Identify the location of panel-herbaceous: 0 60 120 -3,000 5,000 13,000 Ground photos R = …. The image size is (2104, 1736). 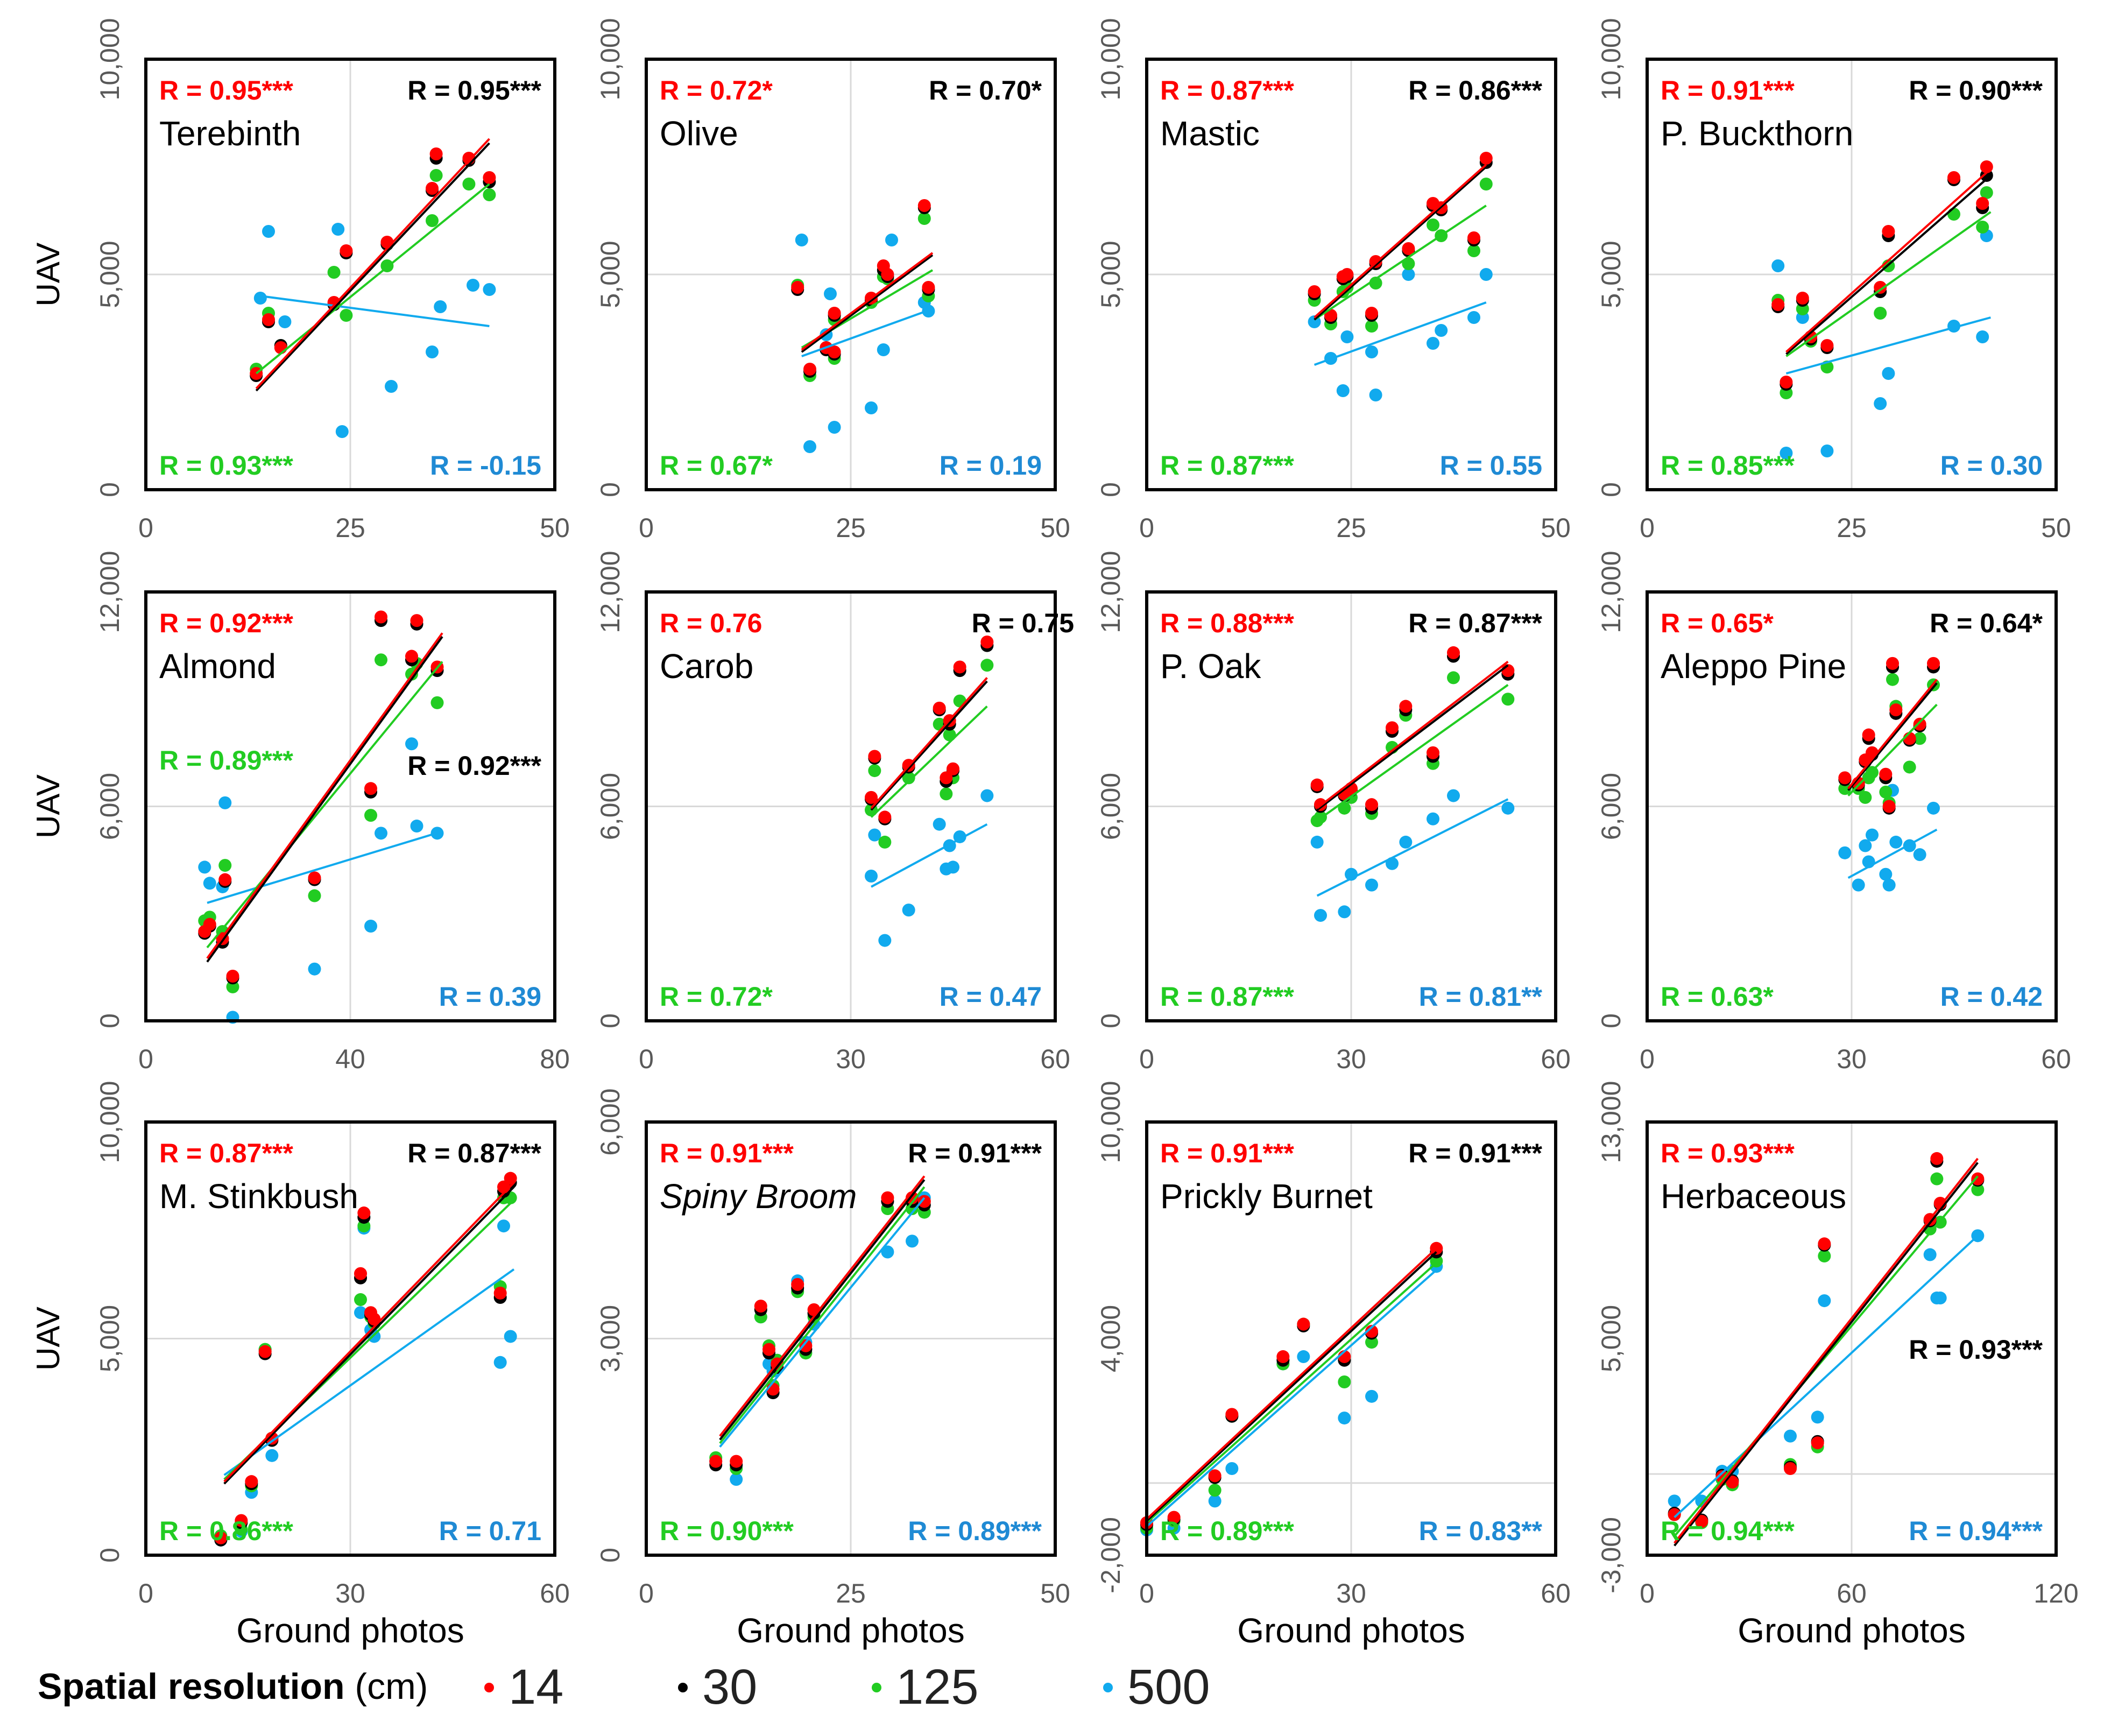
(1837, 1365).